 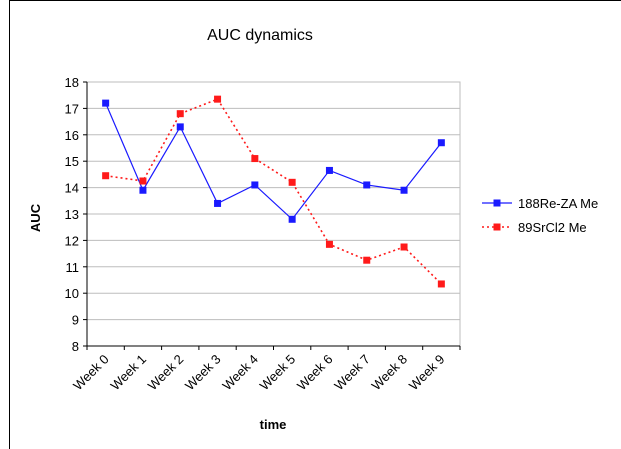 What do you see at coordinates (72, 214) in the screenshot?
I see `y-tick-label: 13` at bounding box center [72, 214].